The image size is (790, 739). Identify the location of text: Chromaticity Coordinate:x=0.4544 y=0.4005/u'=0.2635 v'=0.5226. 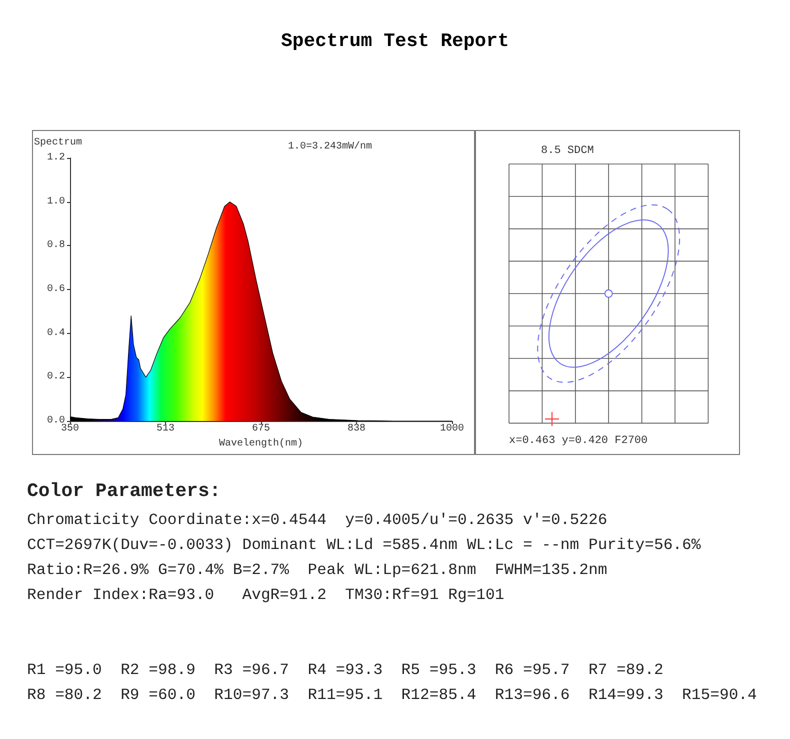
(317, 520).